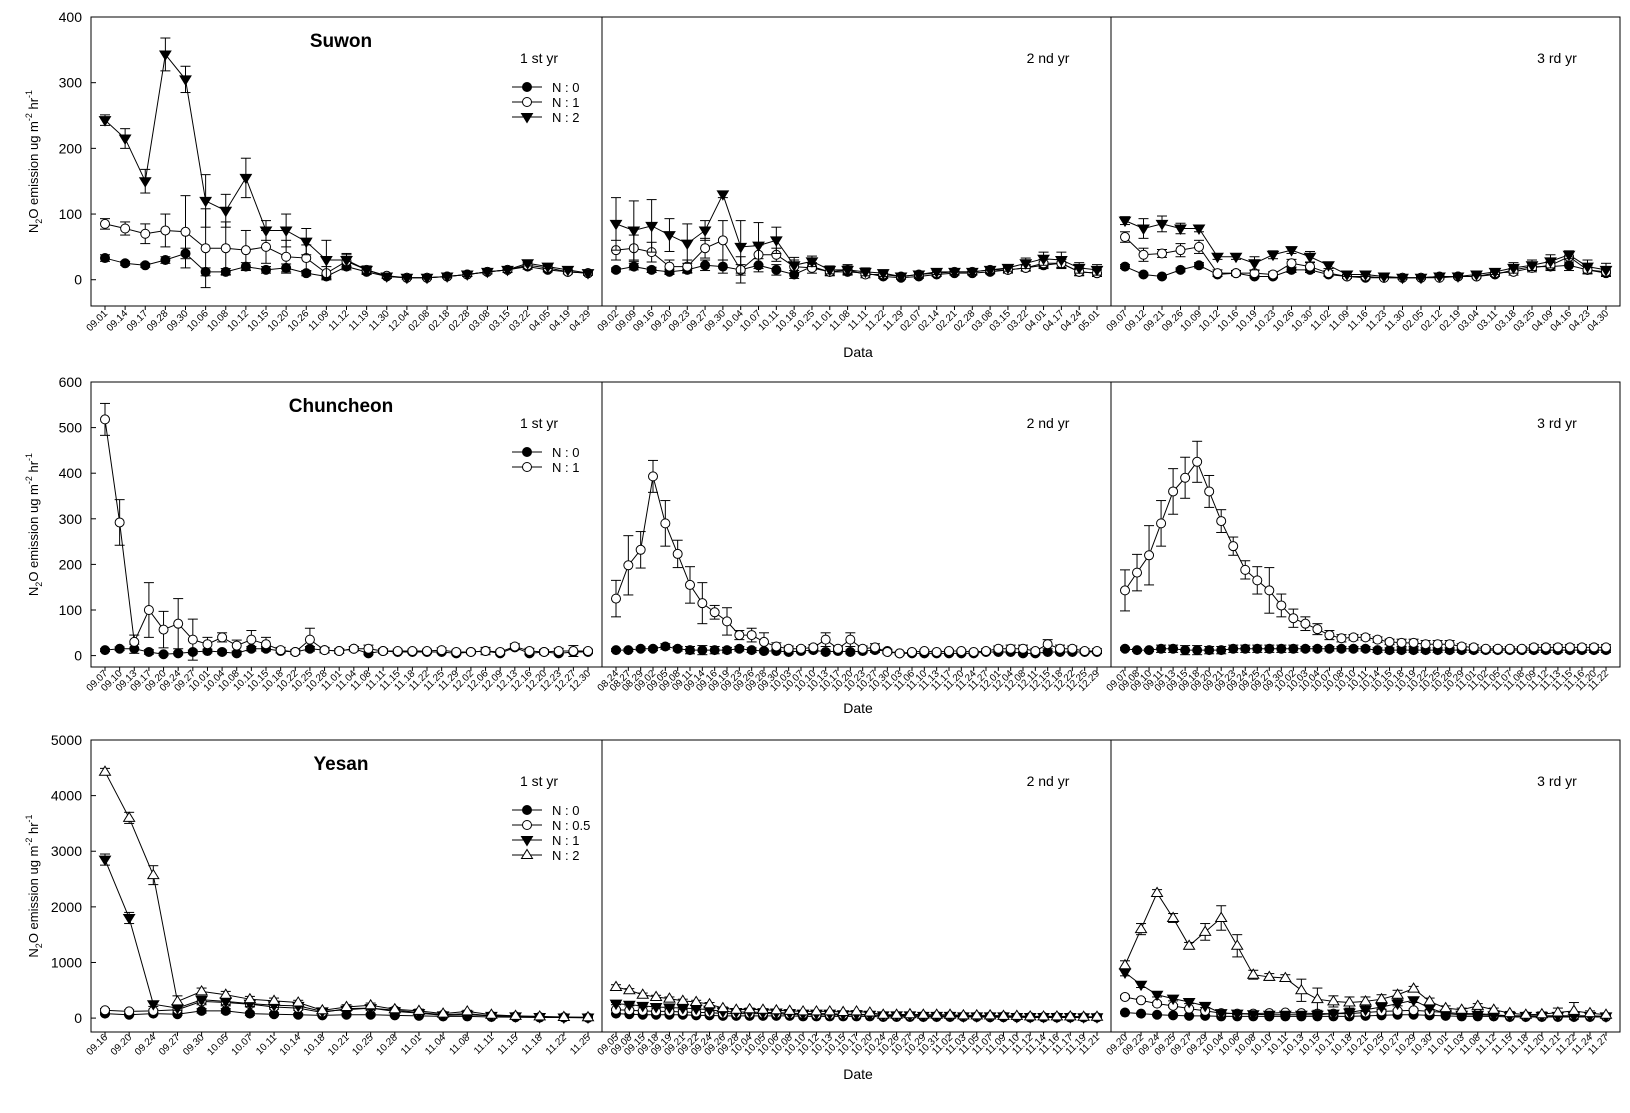 The height and width of the screenshot is (1113, 1630). Describe the element at coordinates (379, 320) in the screenshot. I see `x-tick-label: 11.30` at that location.